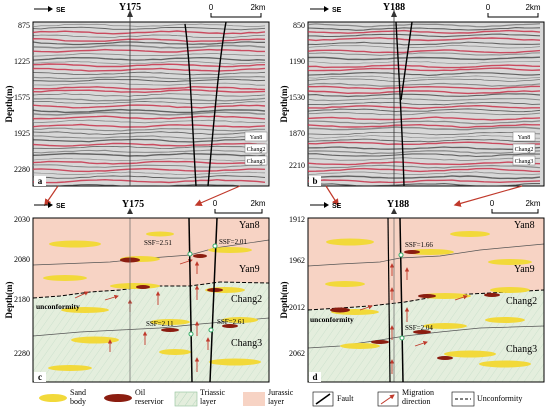 This screenshot has height=414, width=550. Describe the element at coordinates (326, 205) in the screenshot. I see `panel-d-direction-arrowhead` at that location.